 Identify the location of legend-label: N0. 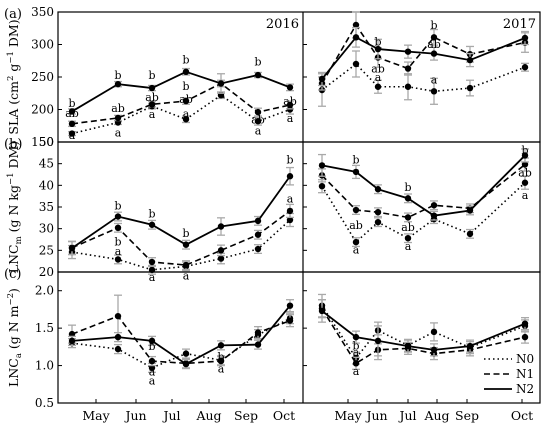
(525, 359).